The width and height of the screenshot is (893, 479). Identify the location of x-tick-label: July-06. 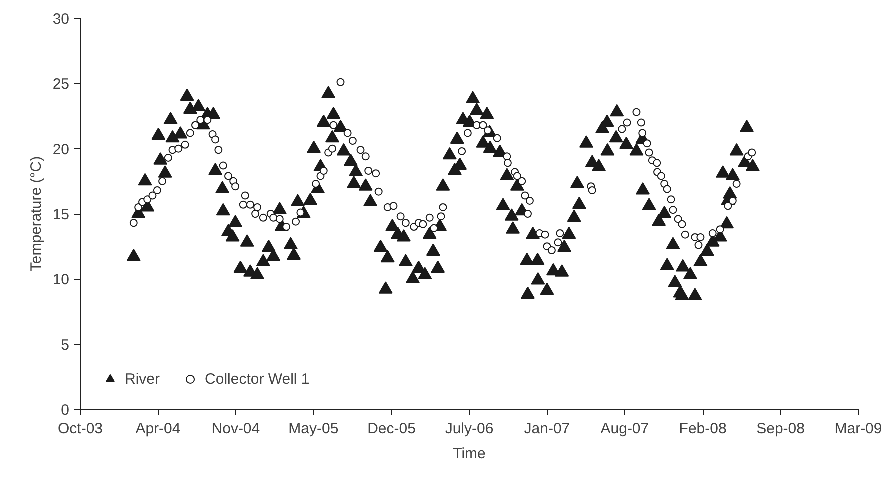
(469, 429).